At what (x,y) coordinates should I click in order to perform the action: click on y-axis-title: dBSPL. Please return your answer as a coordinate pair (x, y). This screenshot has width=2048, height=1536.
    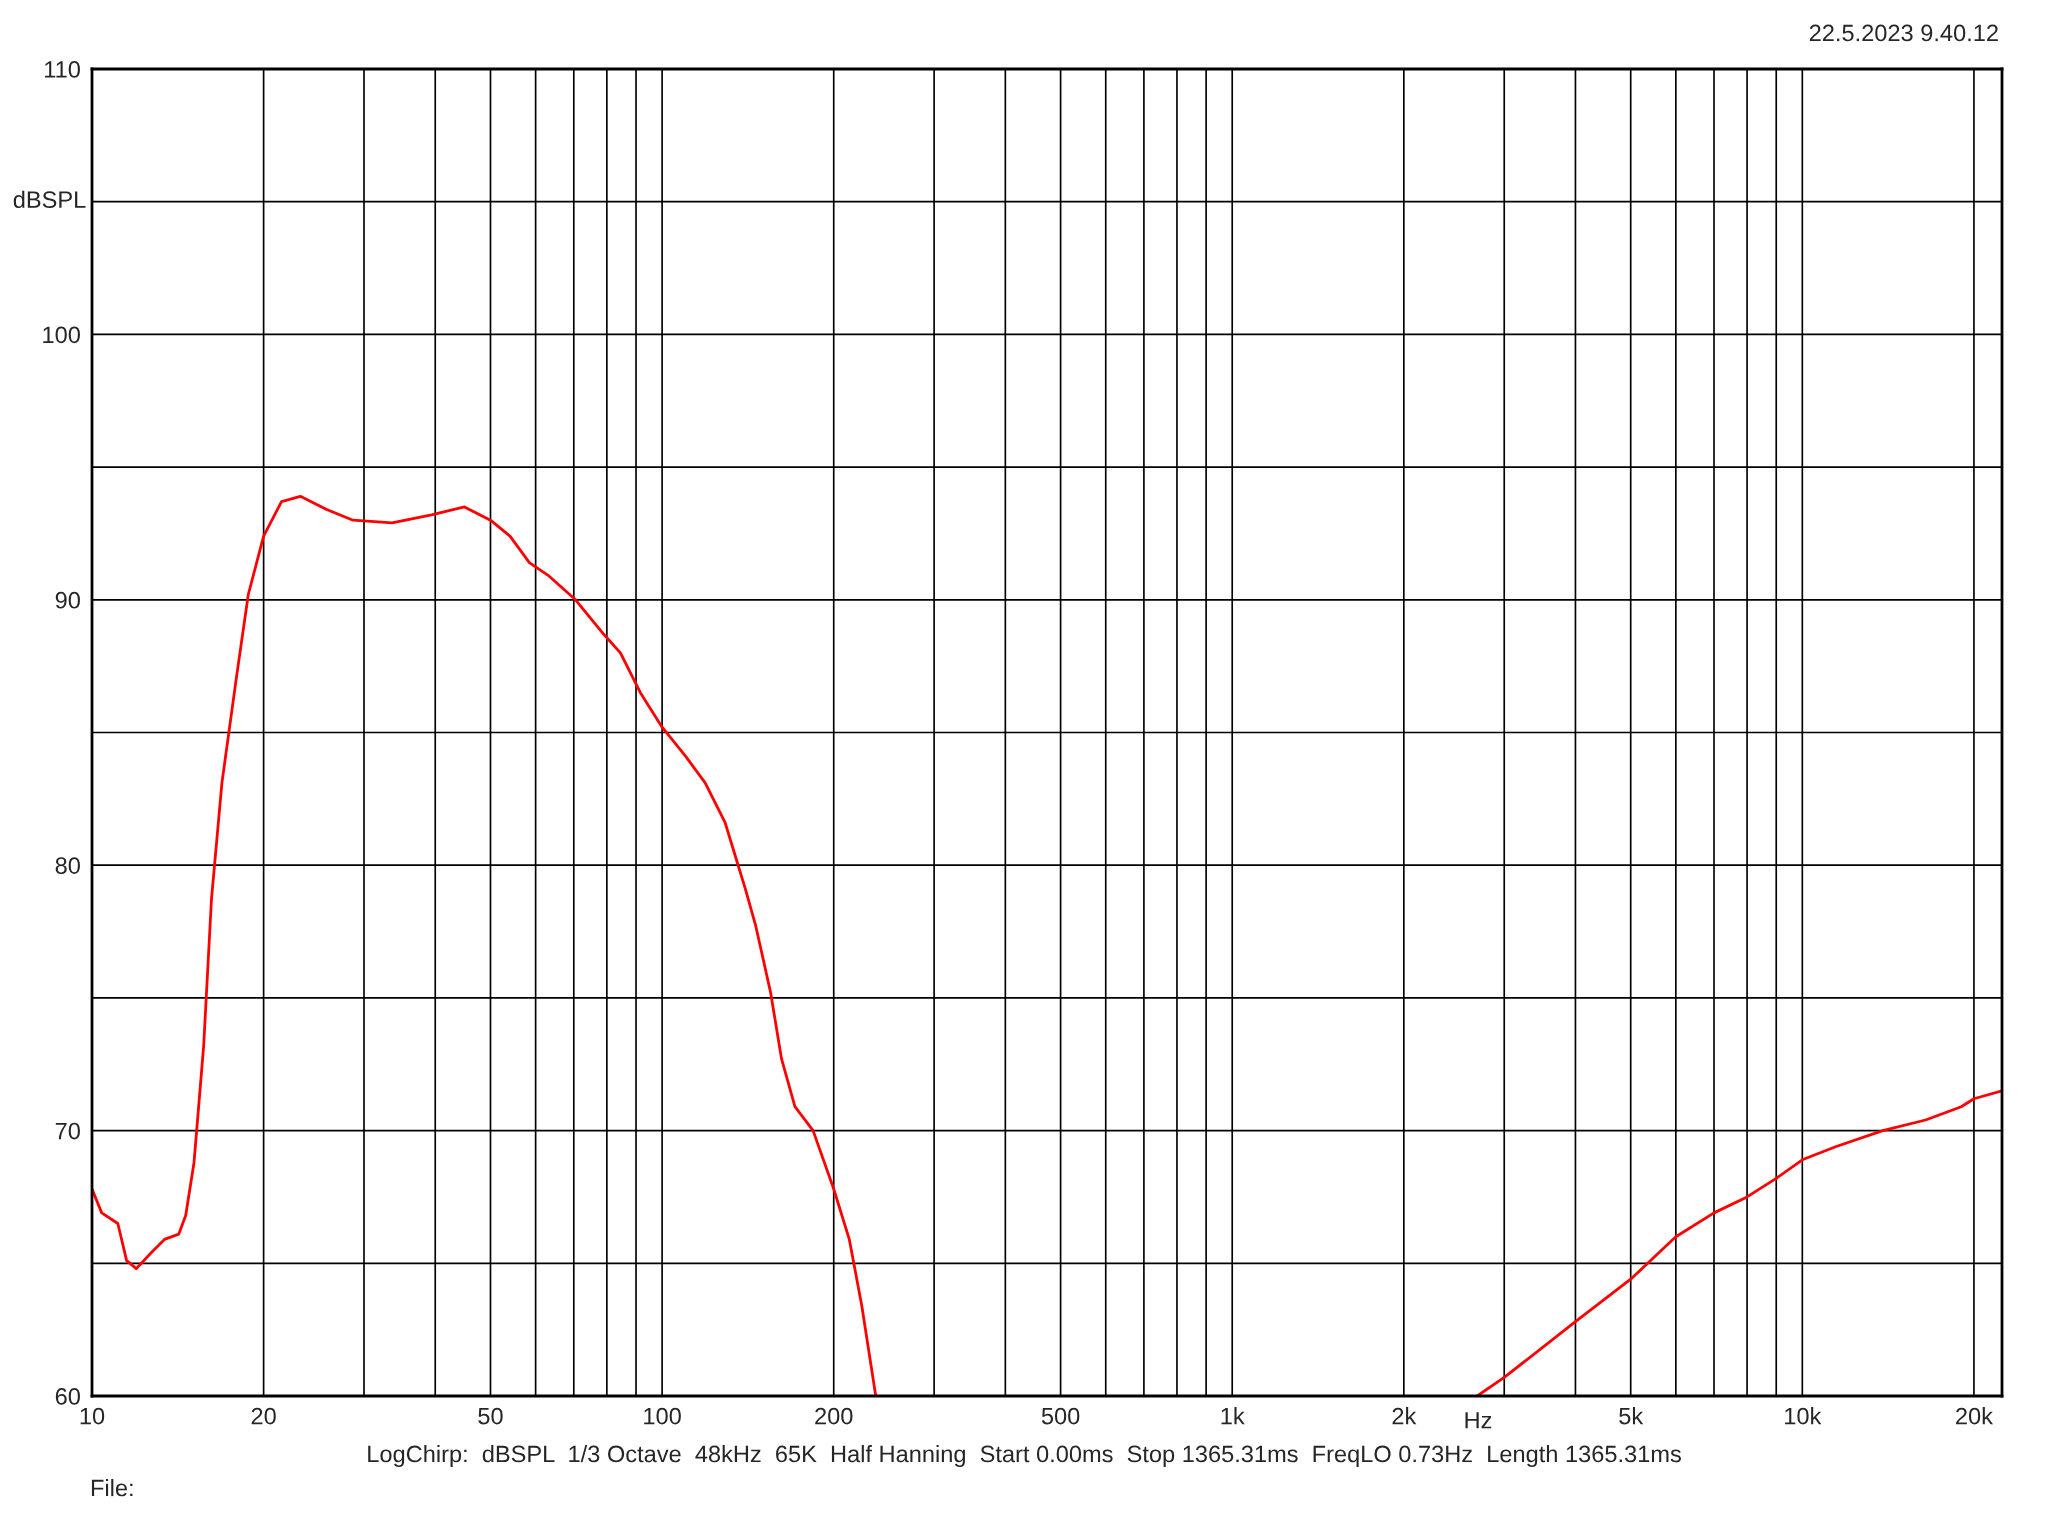
    Looking at the image, I should click on (49, 199).